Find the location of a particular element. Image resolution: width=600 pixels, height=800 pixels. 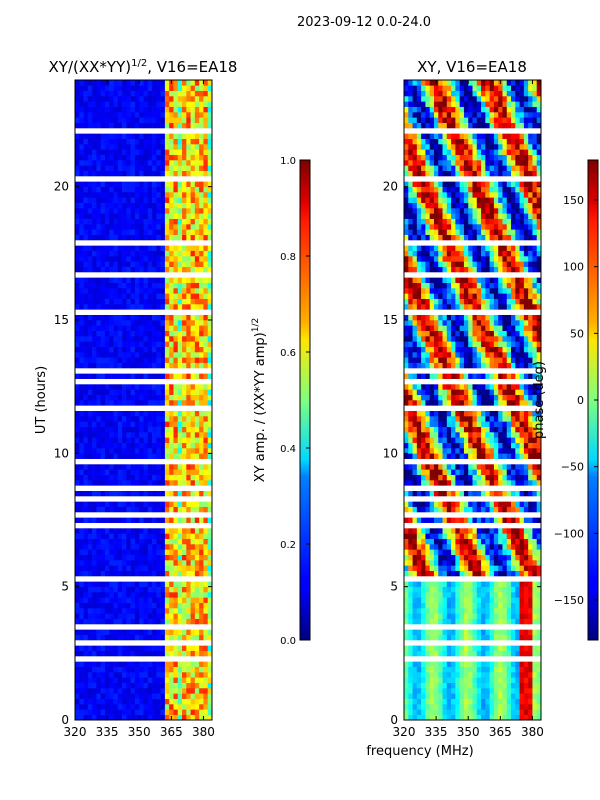

phase-gap-row is located at coordinates (472, 579).